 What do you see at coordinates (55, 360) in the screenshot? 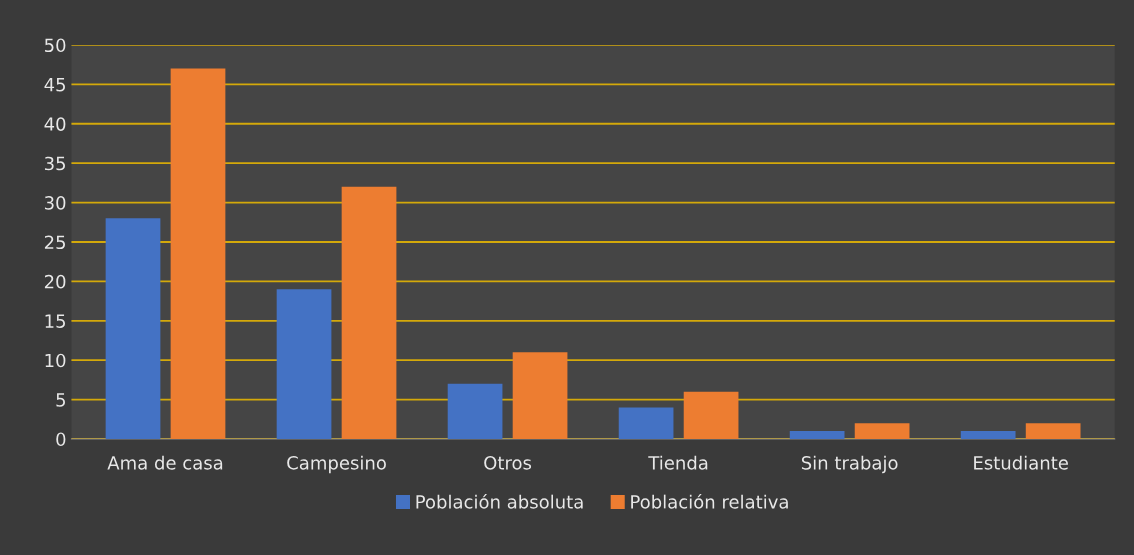
I see `y-tick-label: 10` at bounding box center [55, 360].